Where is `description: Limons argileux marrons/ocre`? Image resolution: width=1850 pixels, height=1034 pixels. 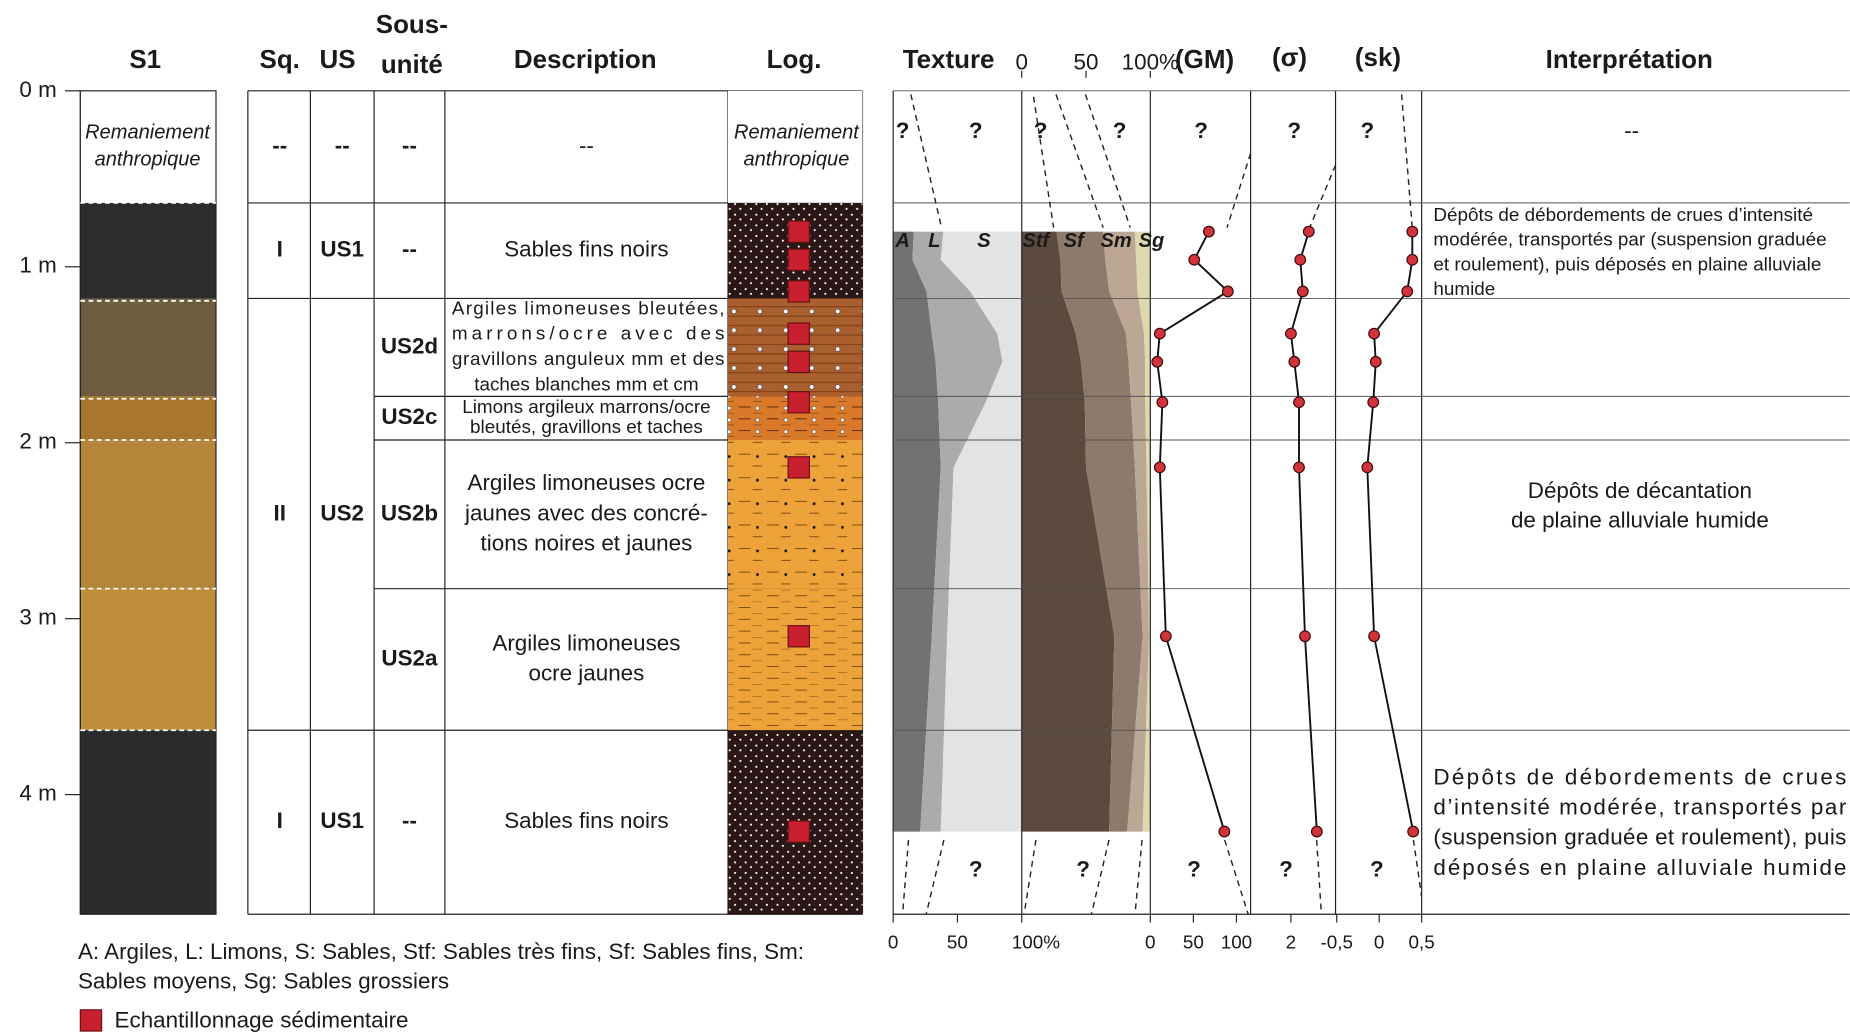 description: Limons argileux marrons/ocre is located at coordinates (586, 406).